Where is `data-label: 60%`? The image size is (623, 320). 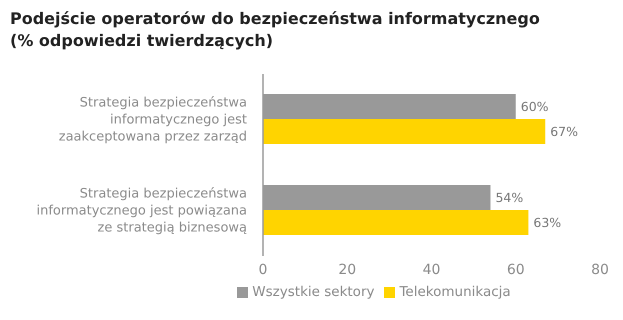 data-label: 60% is located at coordinates (534, 106).